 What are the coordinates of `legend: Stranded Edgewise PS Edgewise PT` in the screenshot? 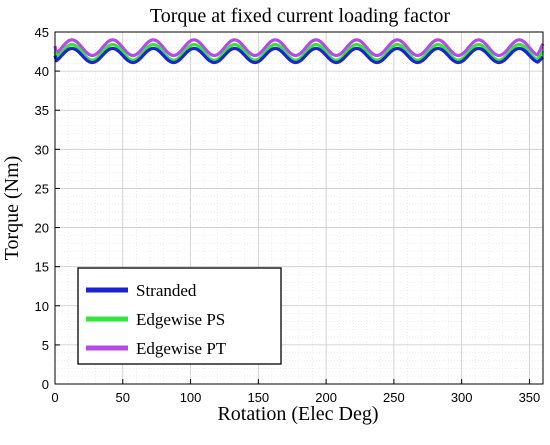 It's located at (179, 316).